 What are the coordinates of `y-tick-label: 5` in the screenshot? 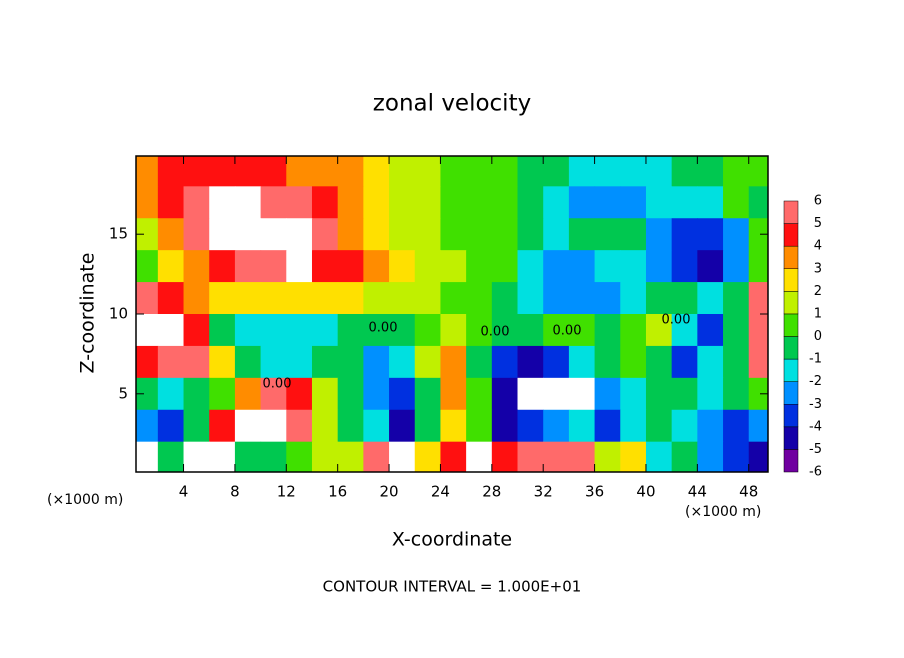 It's located at (123, 393).